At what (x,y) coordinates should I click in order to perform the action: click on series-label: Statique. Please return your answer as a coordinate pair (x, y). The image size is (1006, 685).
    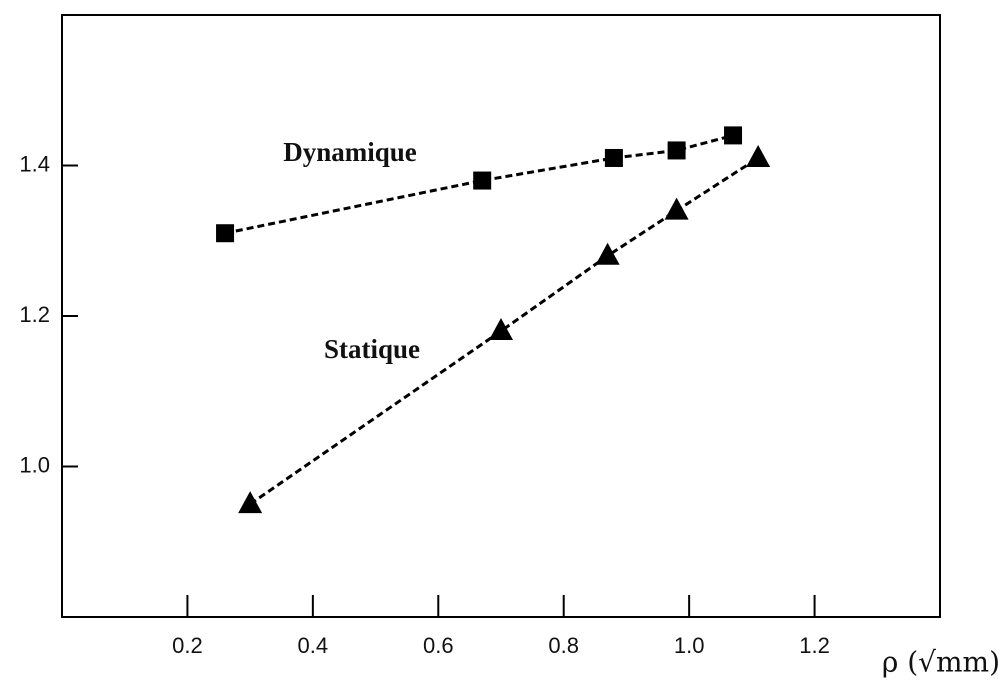
    Looking at the image, I should click on (372, 349).